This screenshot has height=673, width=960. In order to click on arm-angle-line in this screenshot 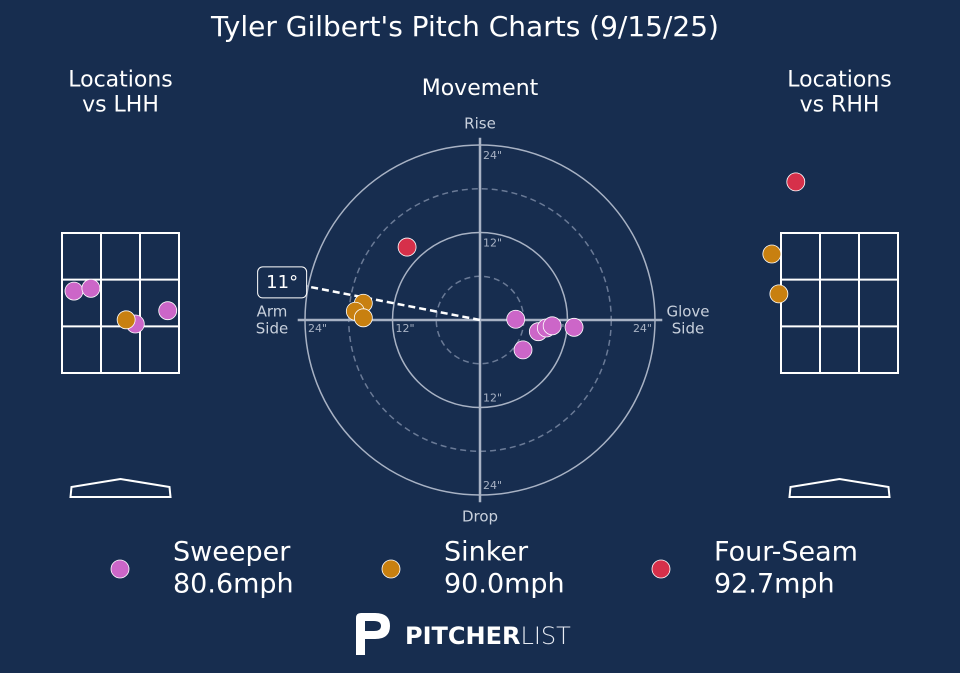, I will do `click(392, 303)`.